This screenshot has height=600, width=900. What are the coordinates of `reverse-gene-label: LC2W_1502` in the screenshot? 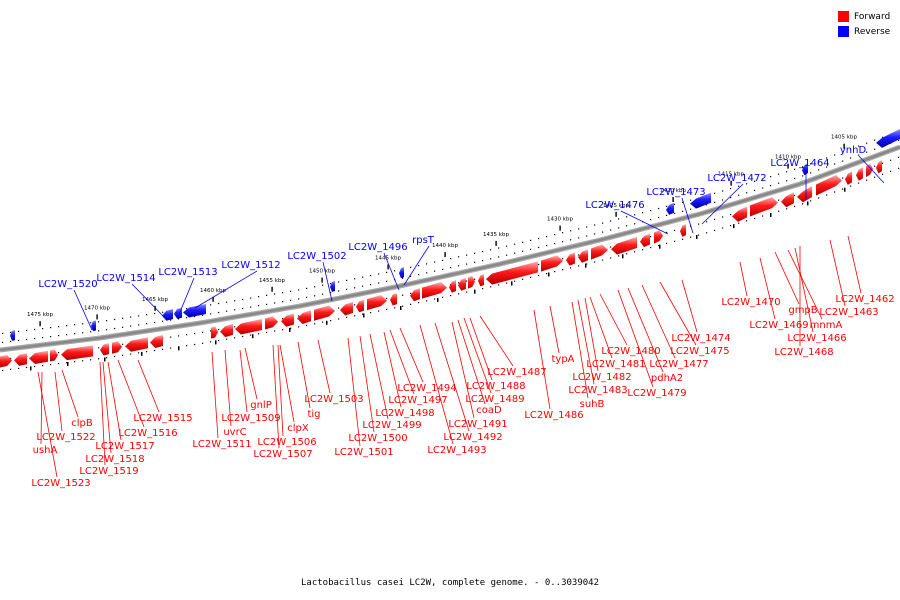 It's located at (316, 256).